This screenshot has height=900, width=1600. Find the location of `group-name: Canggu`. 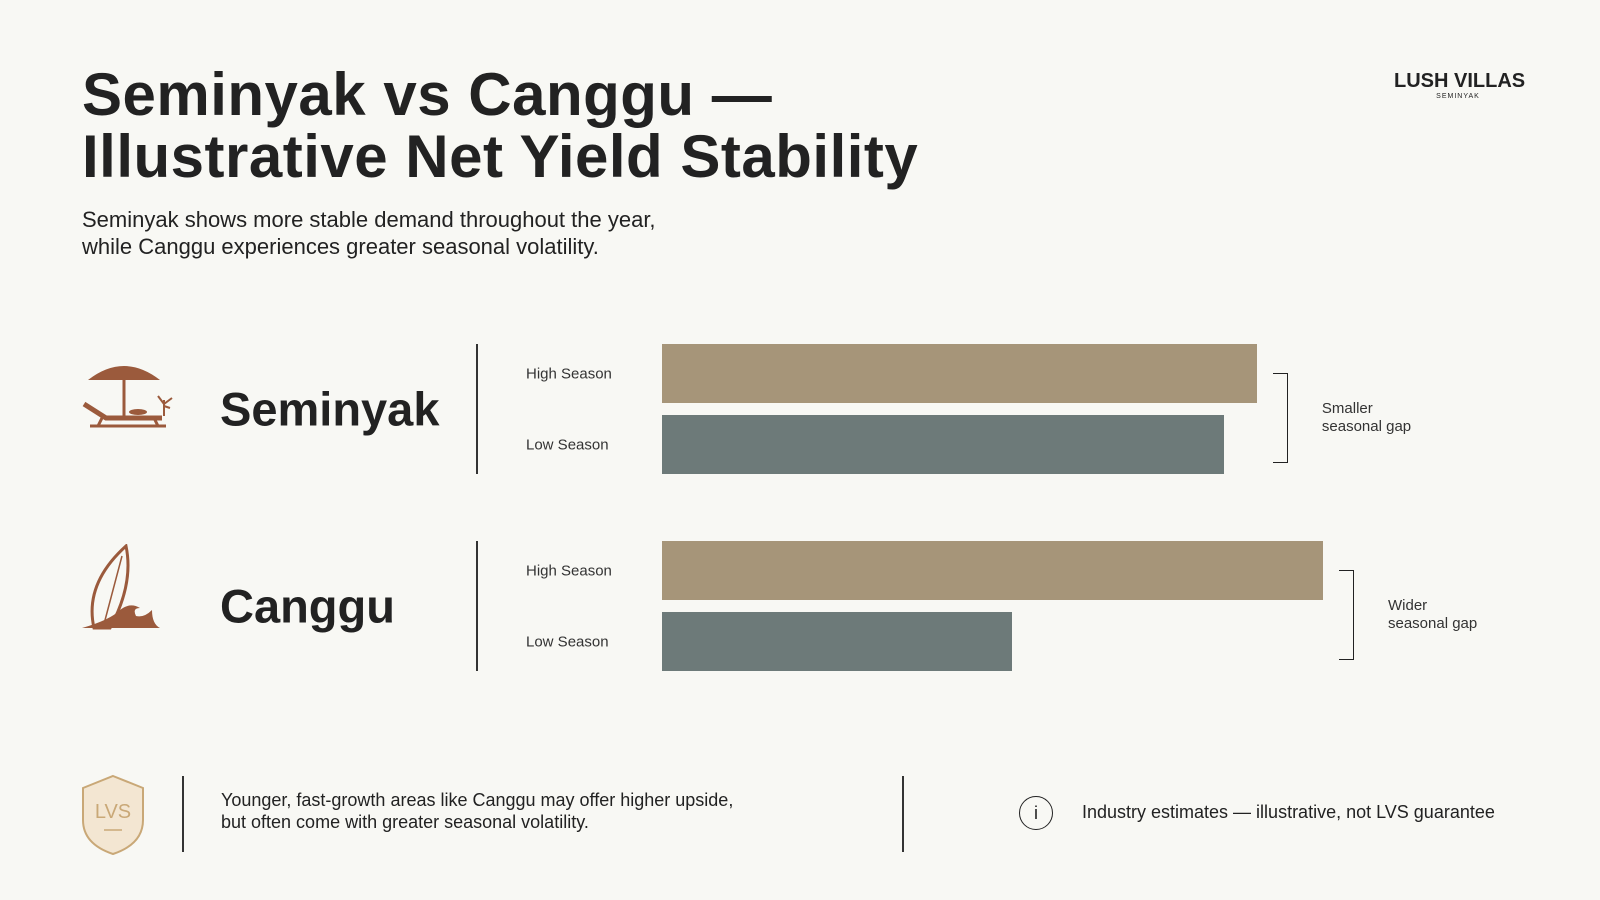

group-name: Canggu is located at coordinates (307, 606).